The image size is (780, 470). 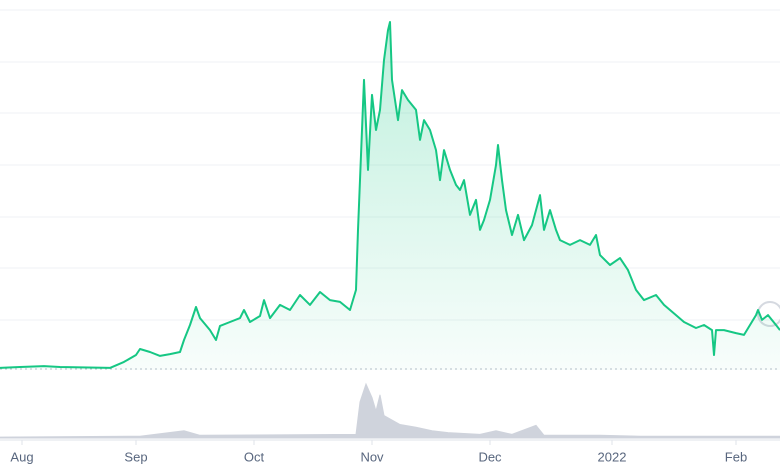 I want to click on x-tick-label: Sep, so click(x=135, y=456).